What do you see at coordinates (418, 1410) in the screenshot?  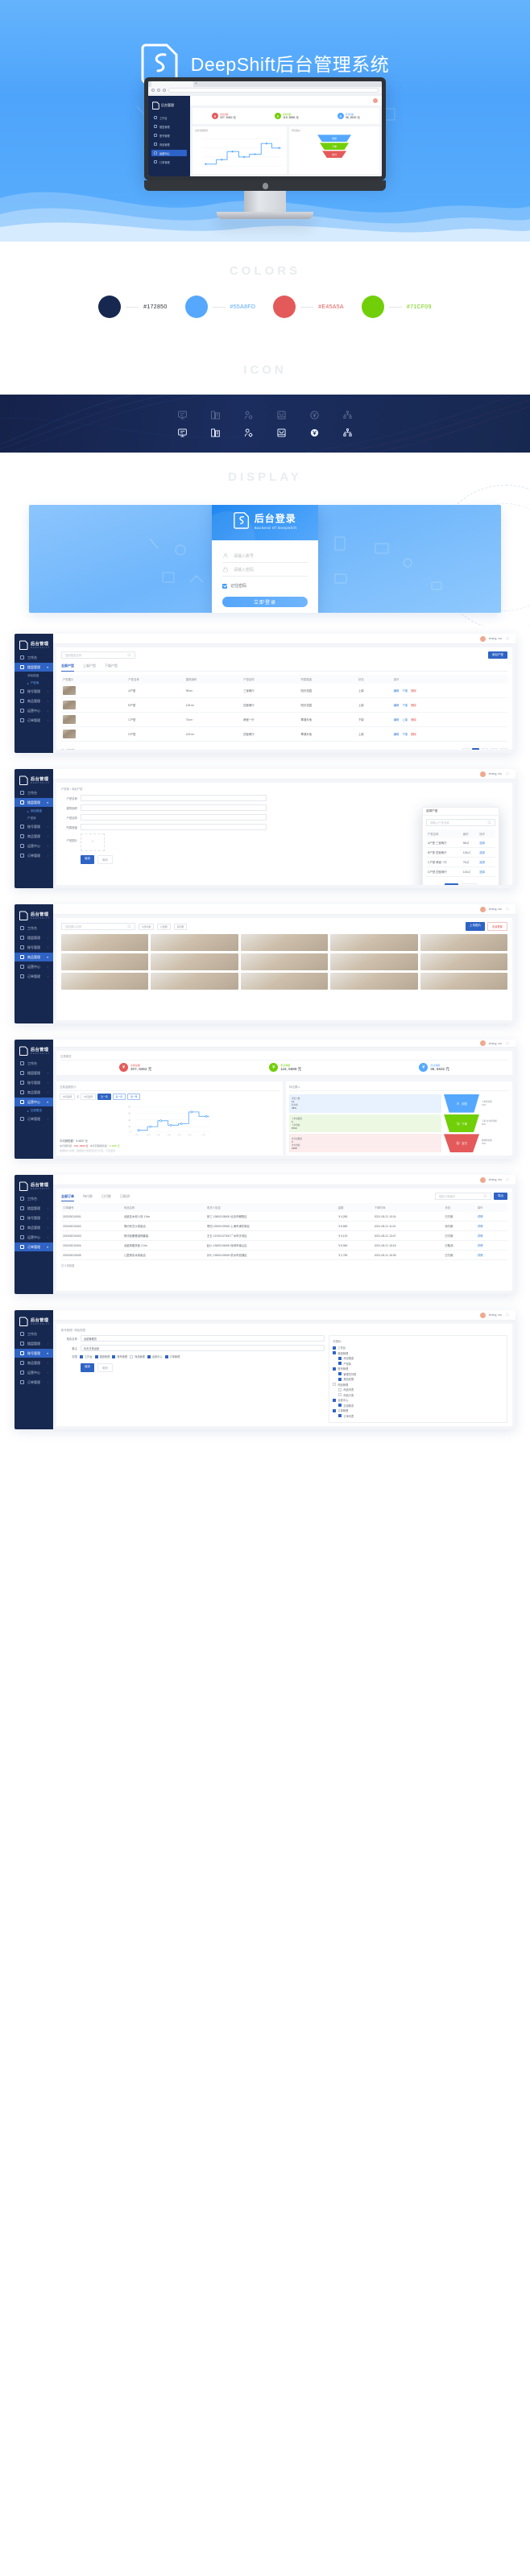 I see `tree-node: 订单管理` at bounding box center [418, 1410].